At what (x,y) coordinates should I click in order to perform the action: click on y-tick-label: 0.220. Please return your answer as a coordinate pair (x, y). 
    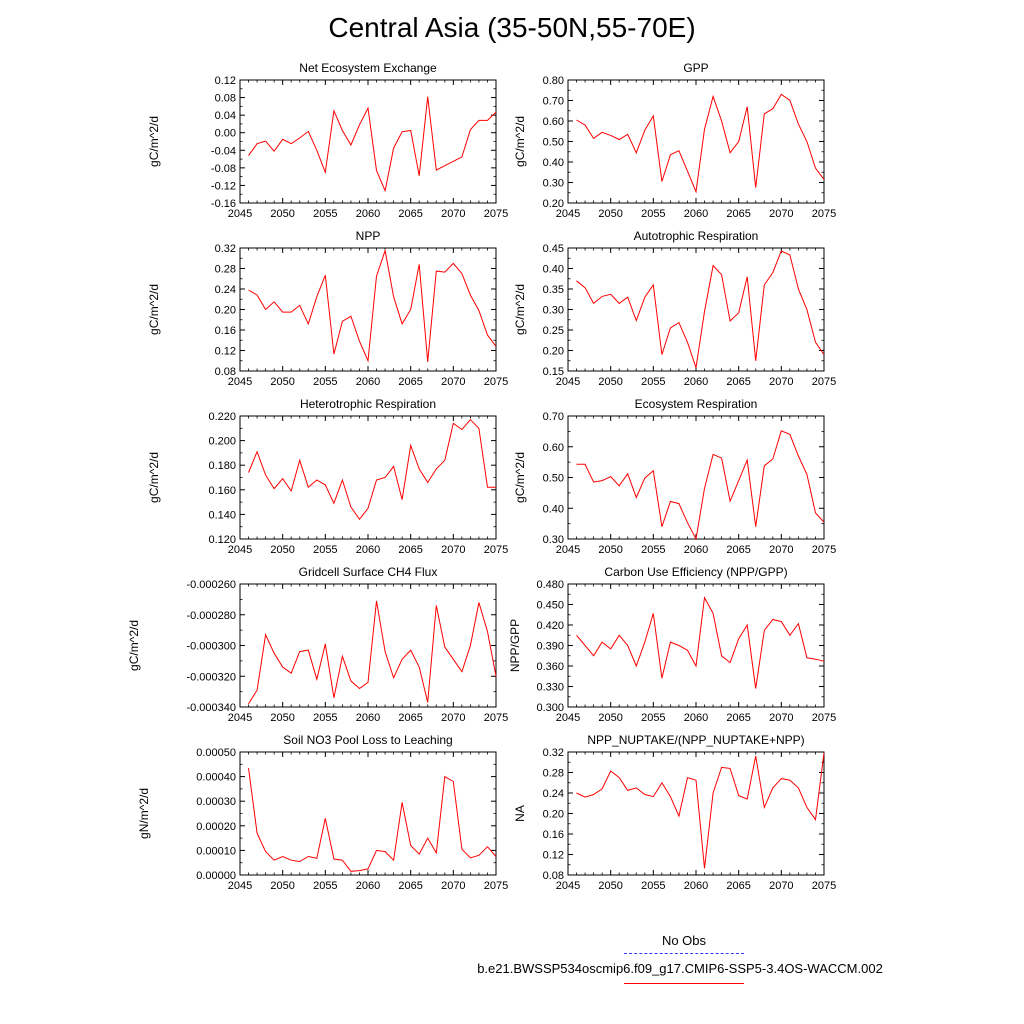
    Looking at the image, I should click on (222, 417).